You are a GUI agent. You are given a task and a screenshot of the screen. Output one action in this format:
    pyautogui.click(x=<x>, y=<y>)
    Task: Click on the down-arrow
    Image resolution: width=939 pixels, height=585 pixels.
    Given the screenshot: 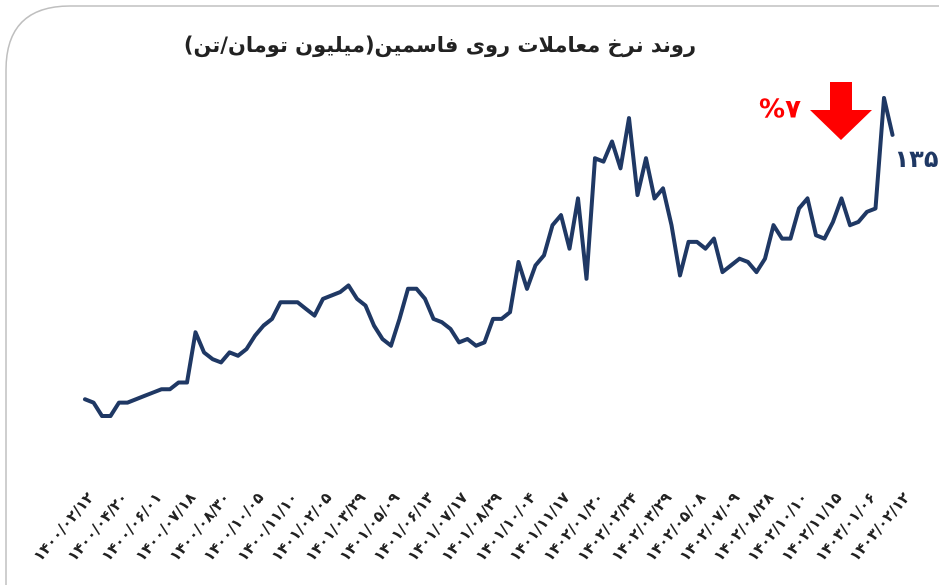 What is the action you would take?
    pyautogui.click(x=841, y=111)
    